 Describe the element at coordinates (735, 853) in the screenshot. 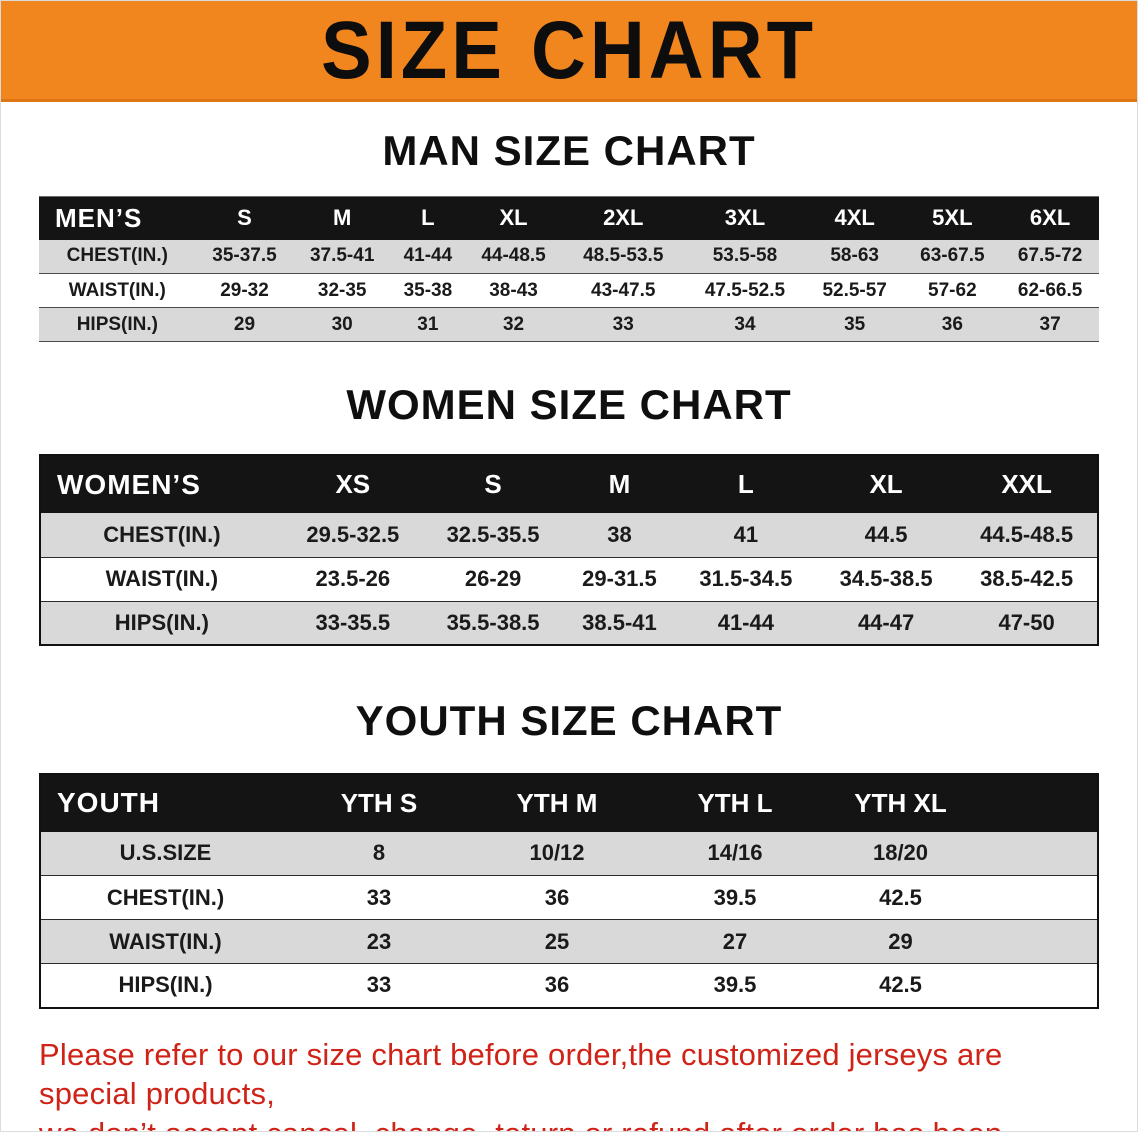

I see `measurement-value: 14/16` at that location.